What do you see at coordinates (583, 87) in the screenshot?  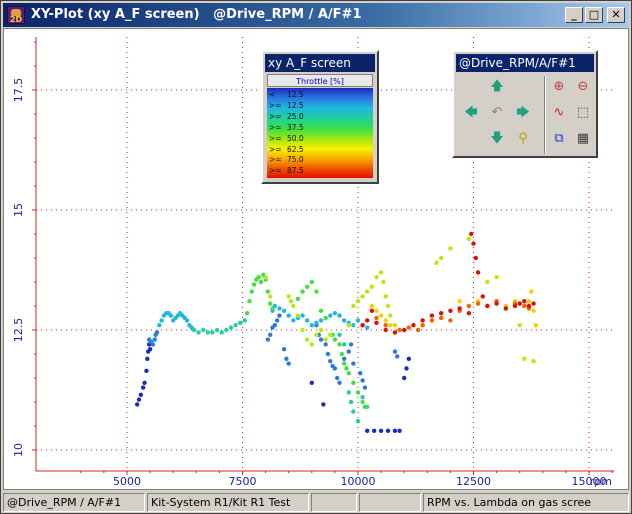 I see `zoom-out-button: ⊖` at bounding box center [583, 87].